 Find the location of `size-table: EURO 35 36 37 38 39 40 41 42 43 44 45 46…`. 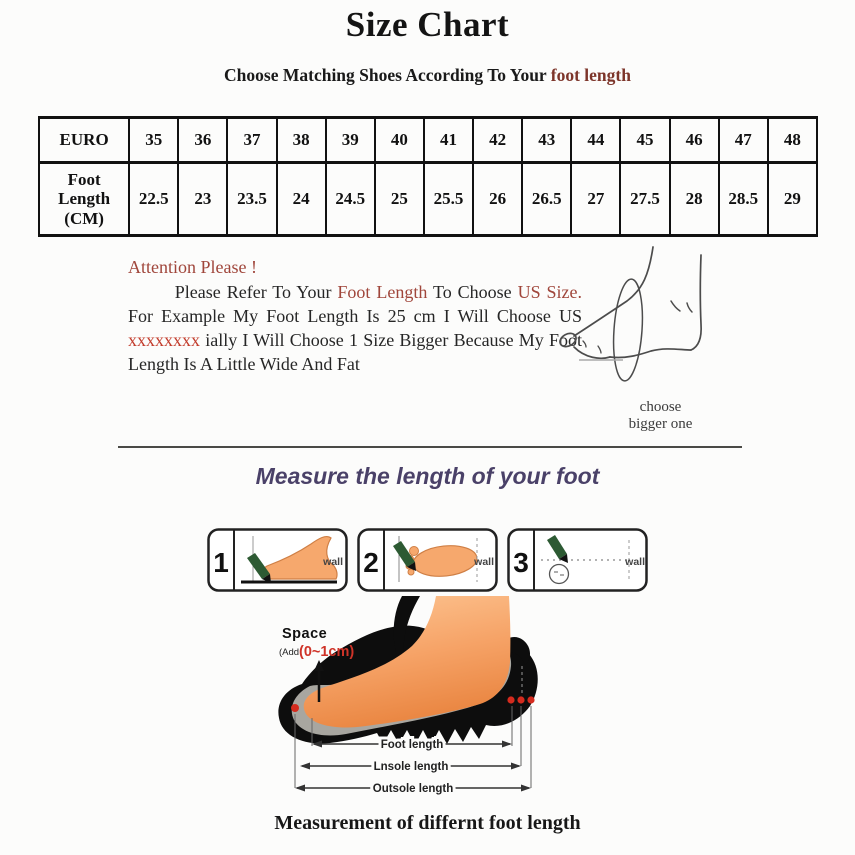

size-table: EURO 35 36 37 38 39 40 41 42 43 44 45 46… is located at coordinates (428, 176).